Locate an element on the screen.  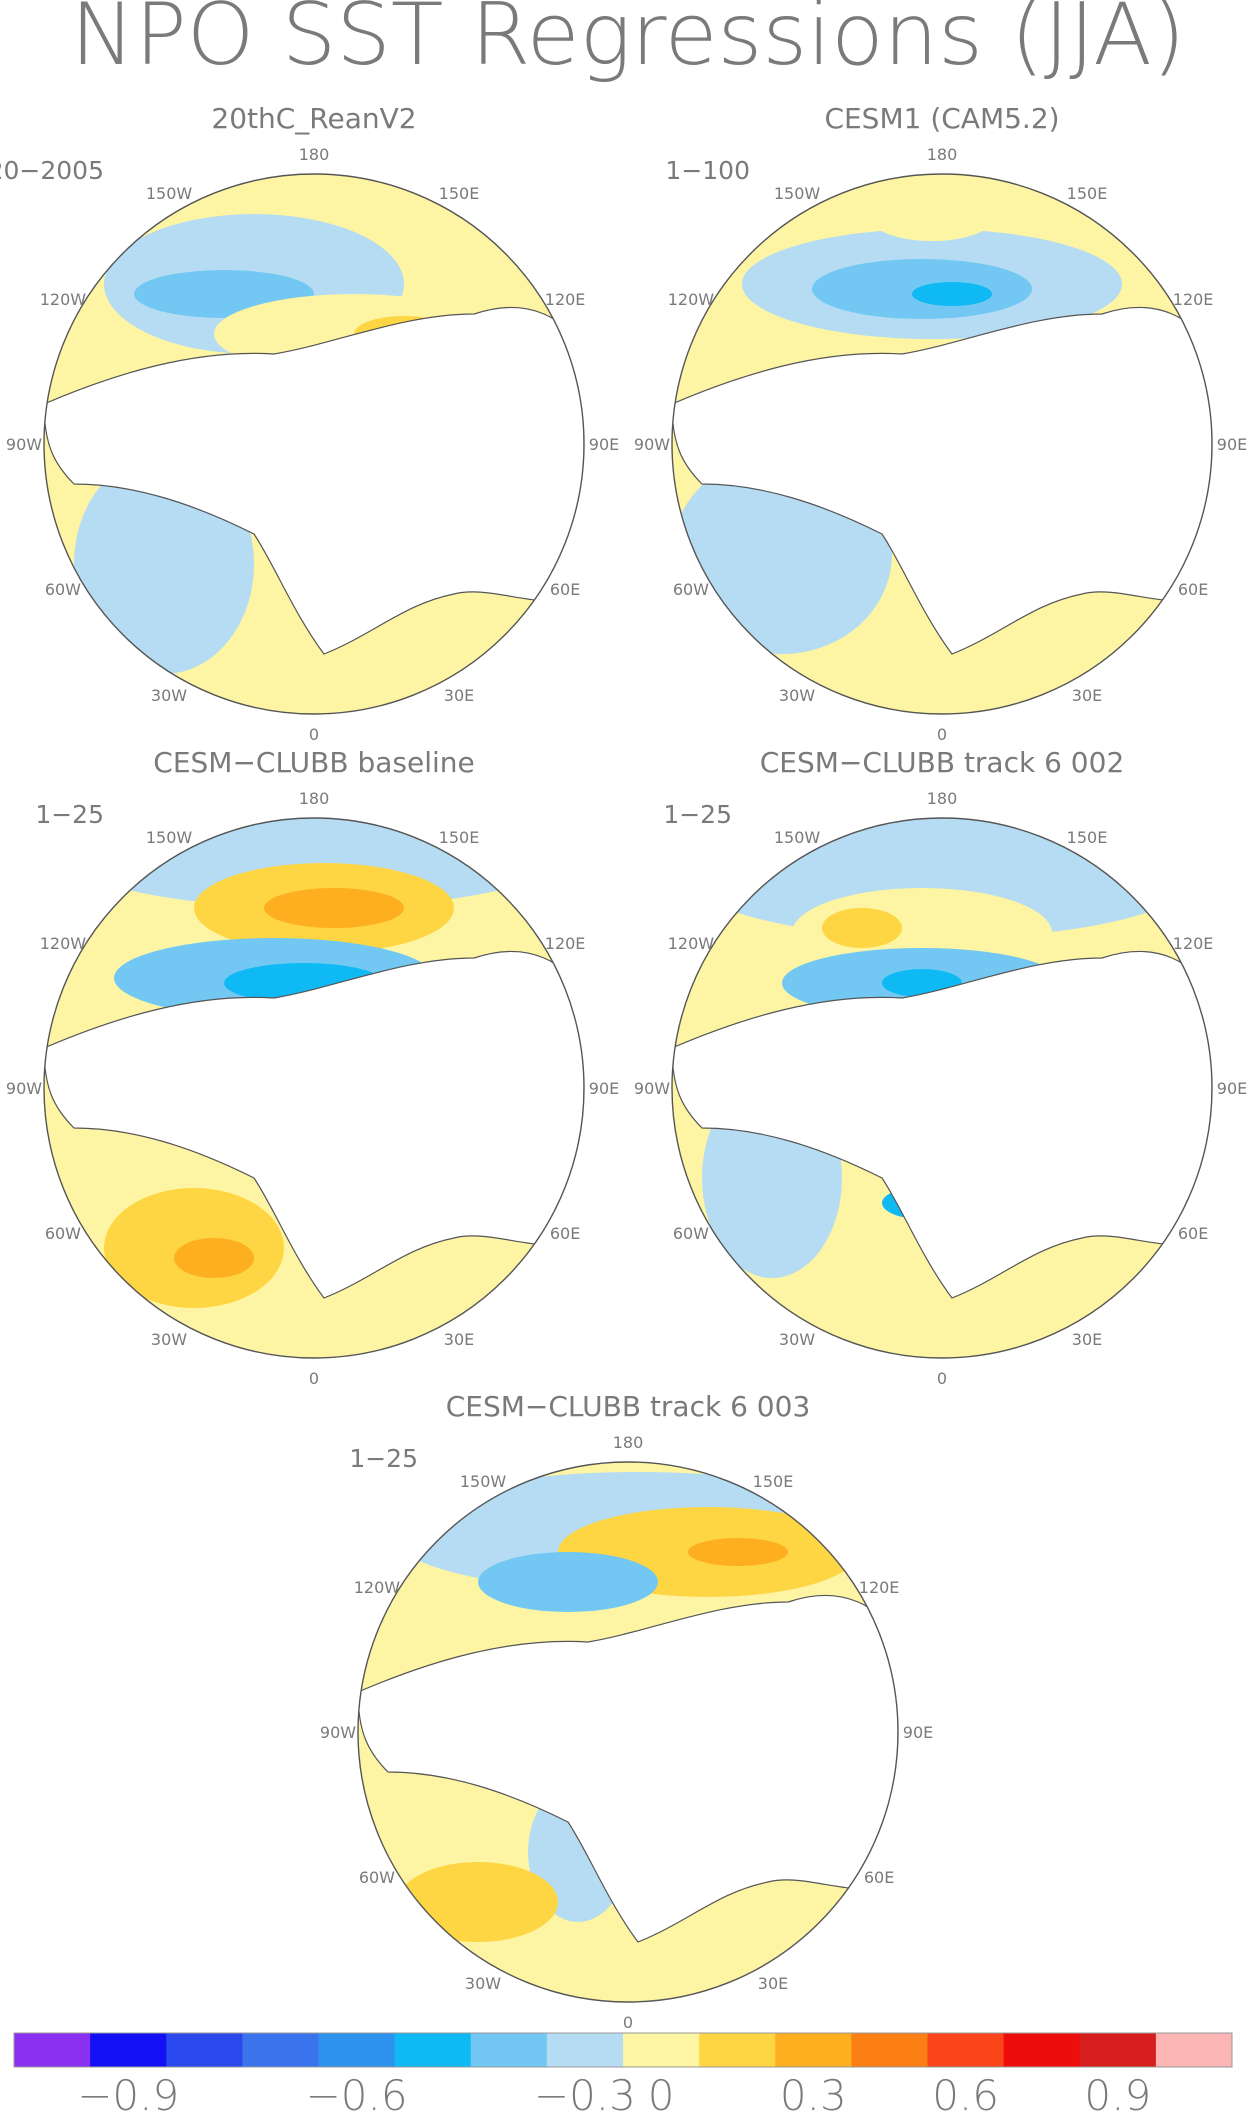
panel-title: CESM−CLUBB track 6 003 is located at coordinates (628, 1406).